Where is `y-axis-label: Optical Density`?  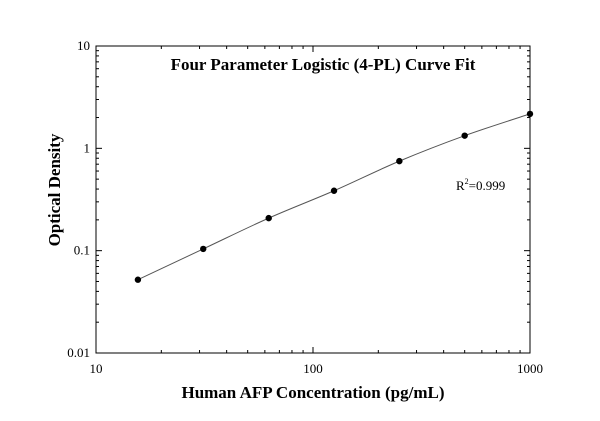
y-axis-label: Optical Density is located at coordinates (54, 189).